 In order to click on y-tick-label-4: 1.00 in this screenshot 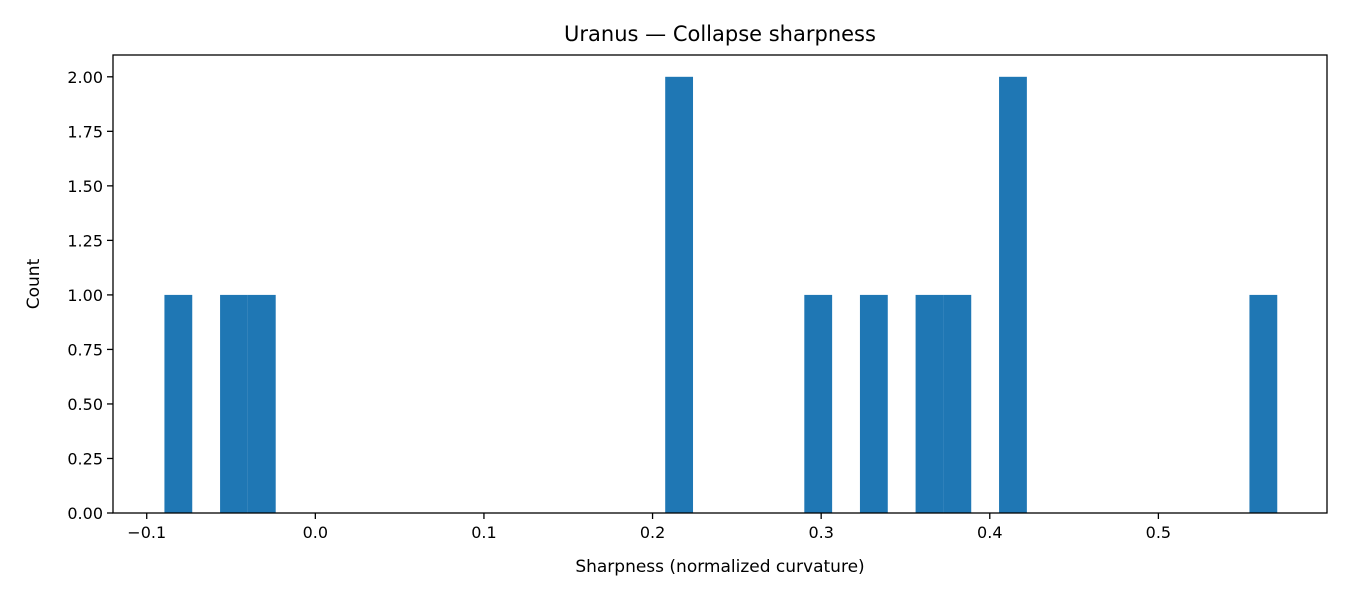, I will do `click(85, 295)`.